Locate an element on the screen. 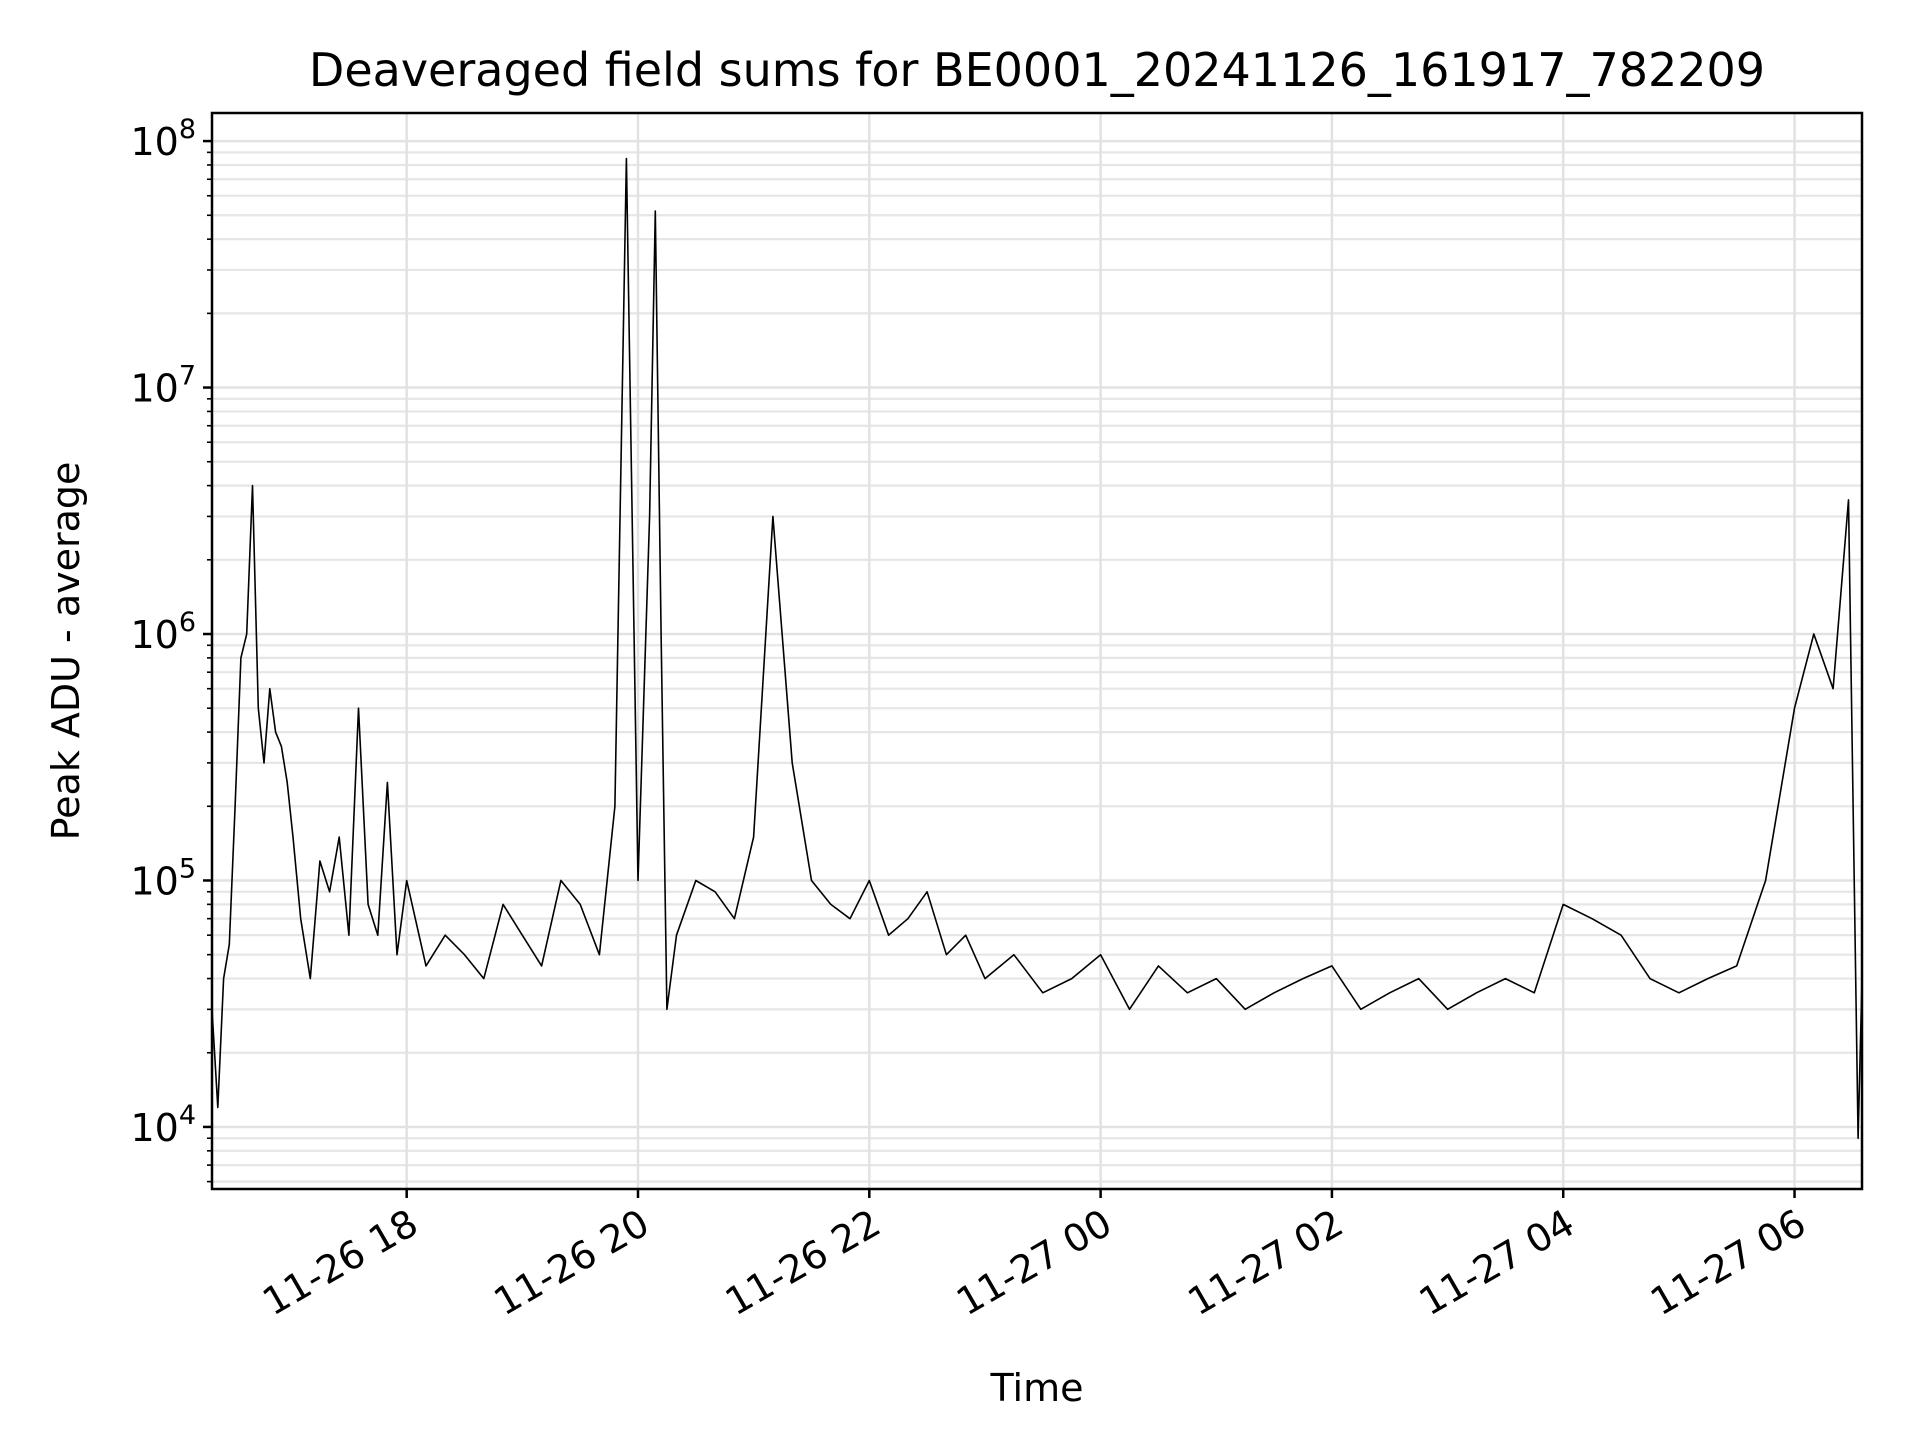 The width and height of the screenshot is (1920, 1440). x-tick-label: 11-26 20 is located at coordinates (572, 1263).